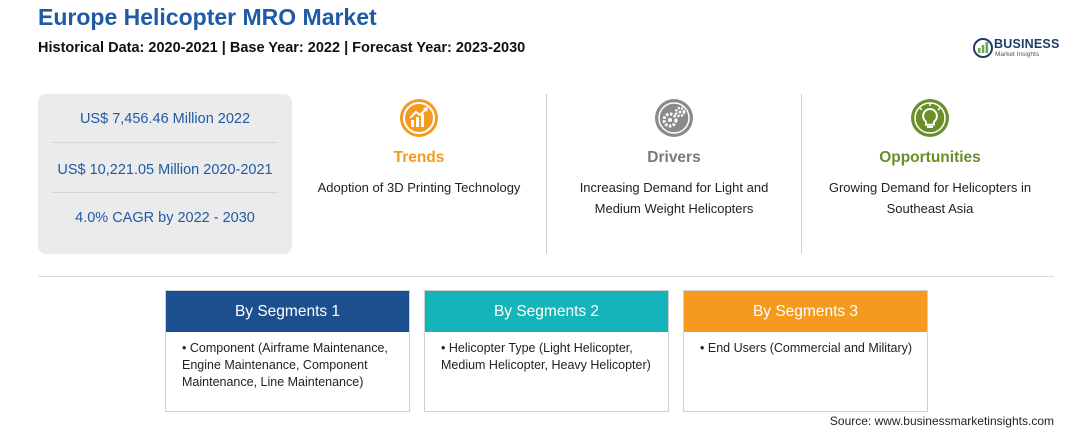 The height and width of the screenshot is (430, 1092). Describe the element at coordinates (546, 311) in the screenshot. I see `segment-2-title: By Segments 2` at that location.